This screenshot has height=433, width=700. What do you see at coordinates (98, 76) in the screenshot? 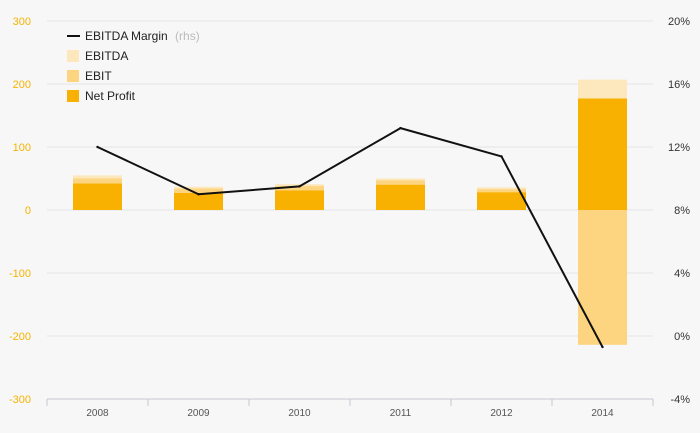
I see `legend-label-ebit: EBIT` at bounding box center [98, 76].